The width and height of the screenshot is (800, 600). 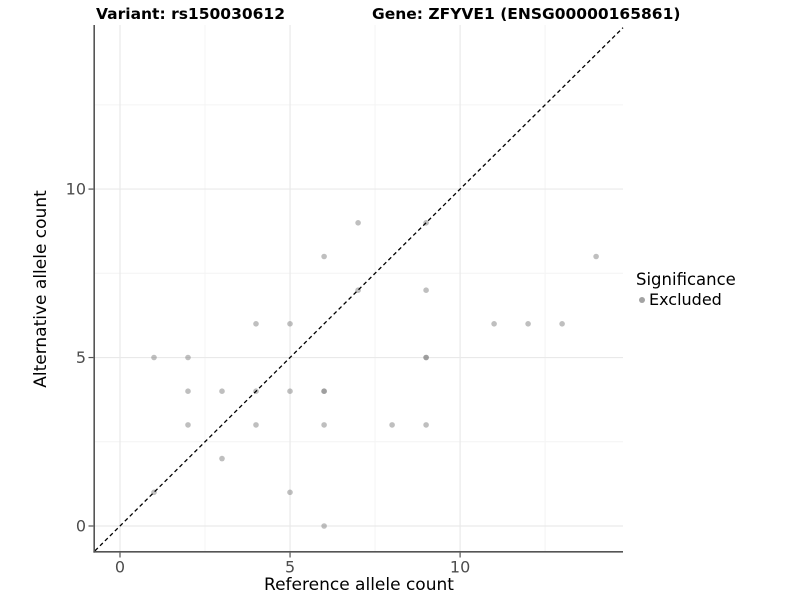 What do you see at coordinates (190, 14) in the screenshot?
I see `variant-title: Variant: rs150030612` at bounding box center [190, 14].